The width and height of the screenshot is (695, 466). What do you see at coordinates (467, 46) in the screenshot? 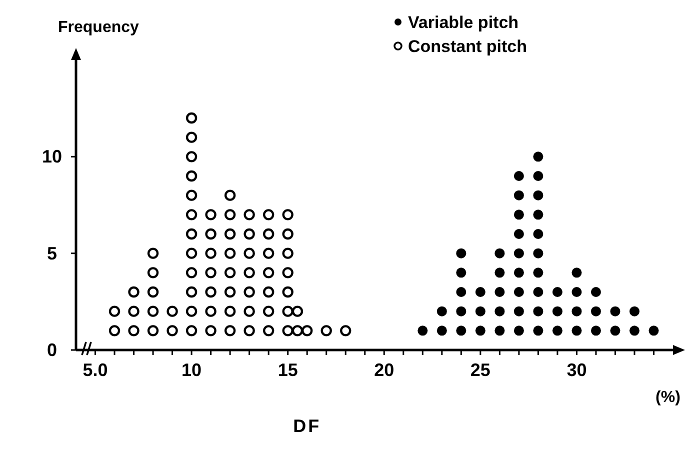
I see `legend-label: Constant pitch` at bounding box center [467, 46].